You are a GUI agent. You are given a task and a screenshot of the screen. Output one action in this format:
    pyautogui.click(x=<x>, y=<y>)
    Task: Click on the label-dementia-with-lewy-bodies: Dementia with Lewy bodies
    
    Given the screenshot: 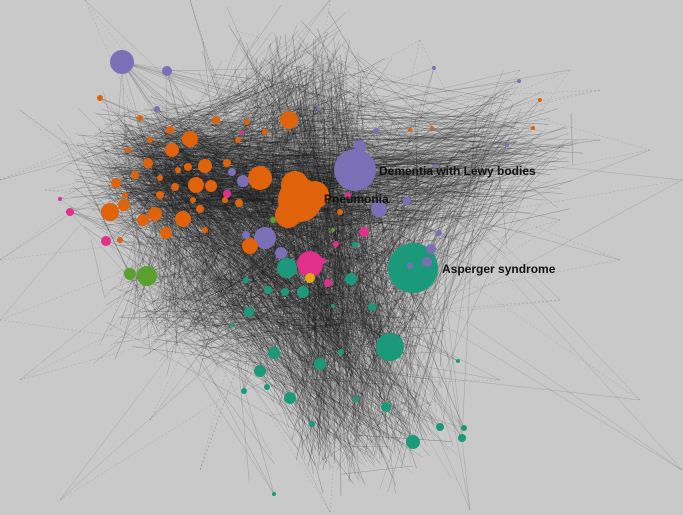 What is the action you would take?
    pyautogui.click(x=457, y=171)
    